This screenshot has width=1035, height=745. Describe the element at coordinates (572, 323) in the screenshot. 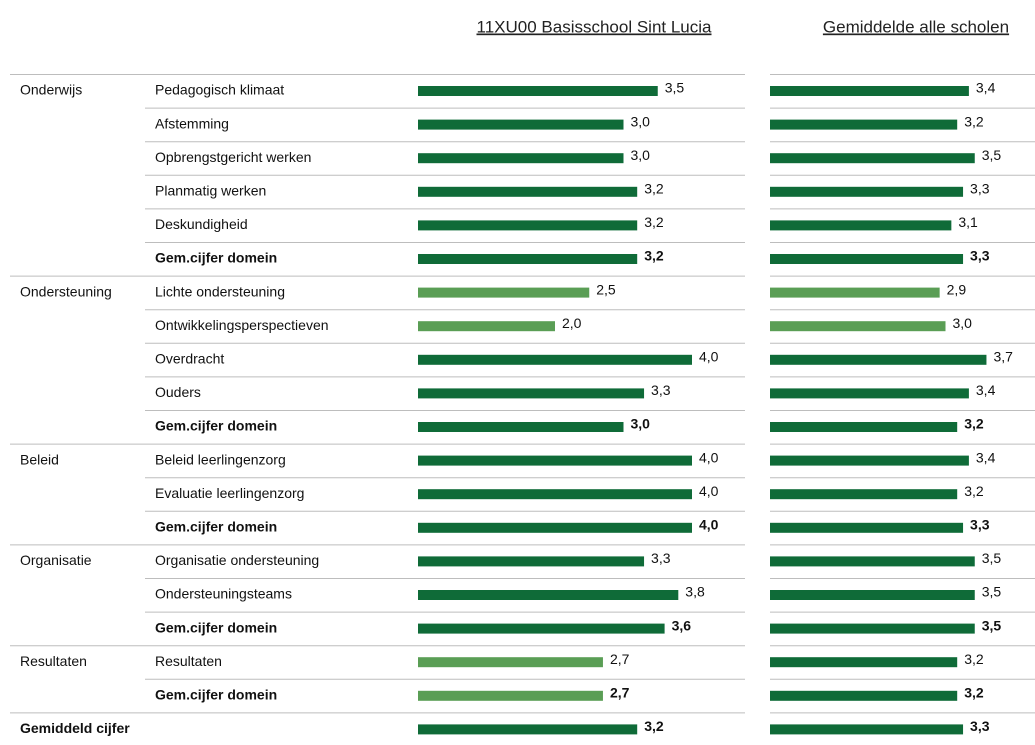

I see `value-label: 2,0` at that location.